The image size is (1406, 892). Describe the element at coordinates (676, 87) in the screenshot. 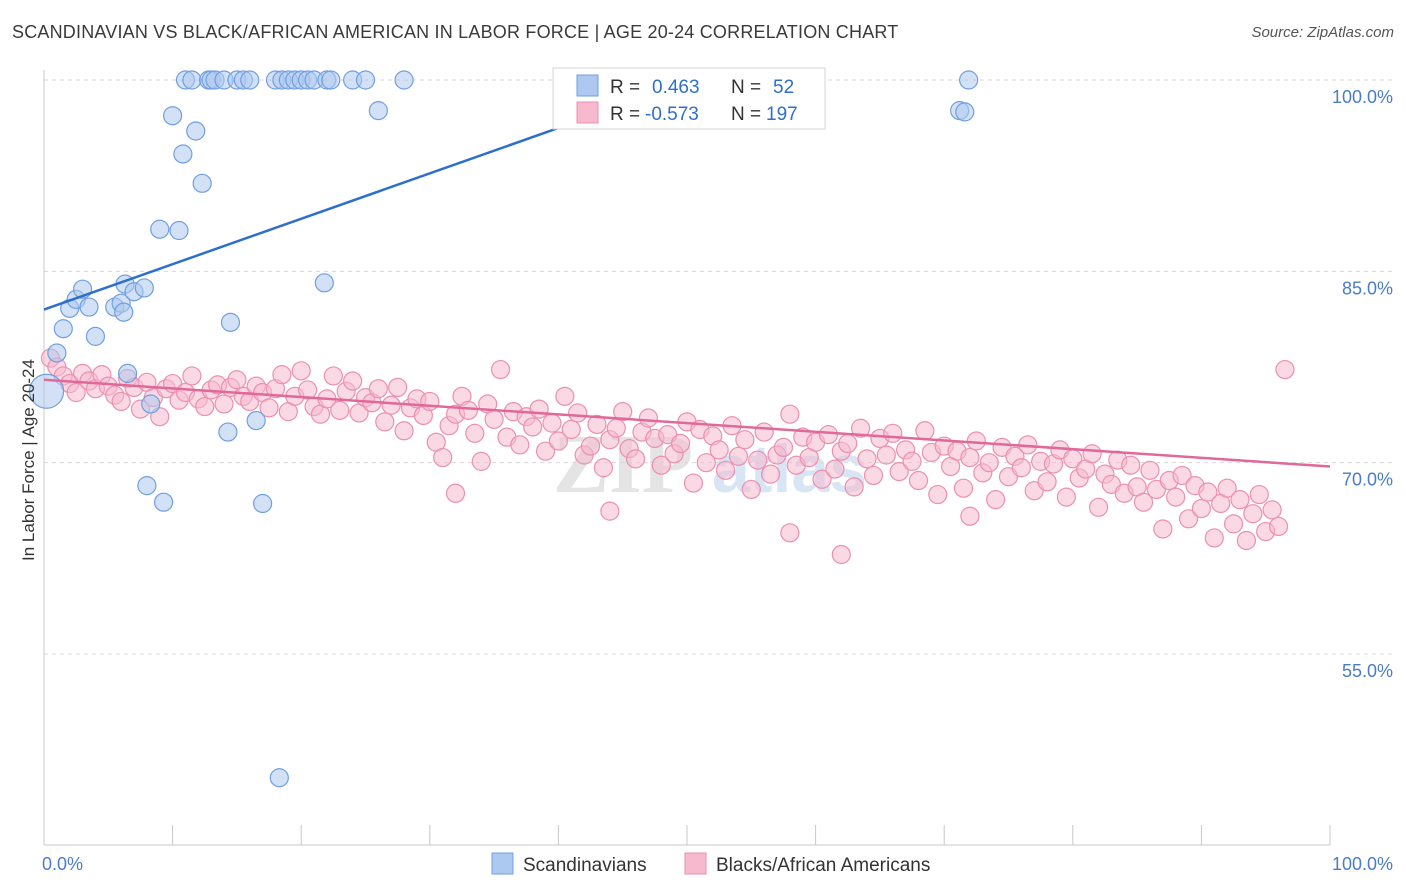

I see `legend-r-value-1: 0.463` at that location.